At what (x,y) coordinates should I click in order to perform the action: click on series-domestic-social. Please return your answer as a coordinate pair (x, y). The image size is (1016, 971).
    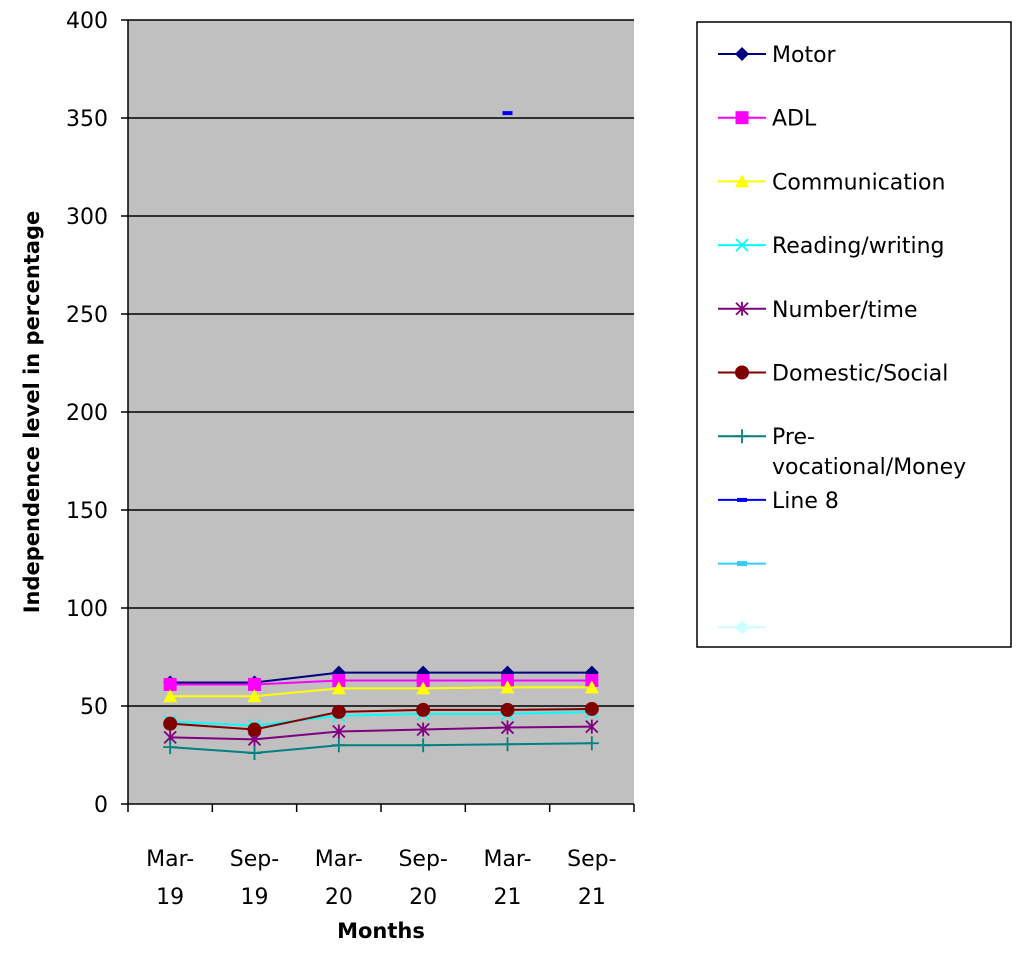
    Looking at the image, I should click on (381, 719).